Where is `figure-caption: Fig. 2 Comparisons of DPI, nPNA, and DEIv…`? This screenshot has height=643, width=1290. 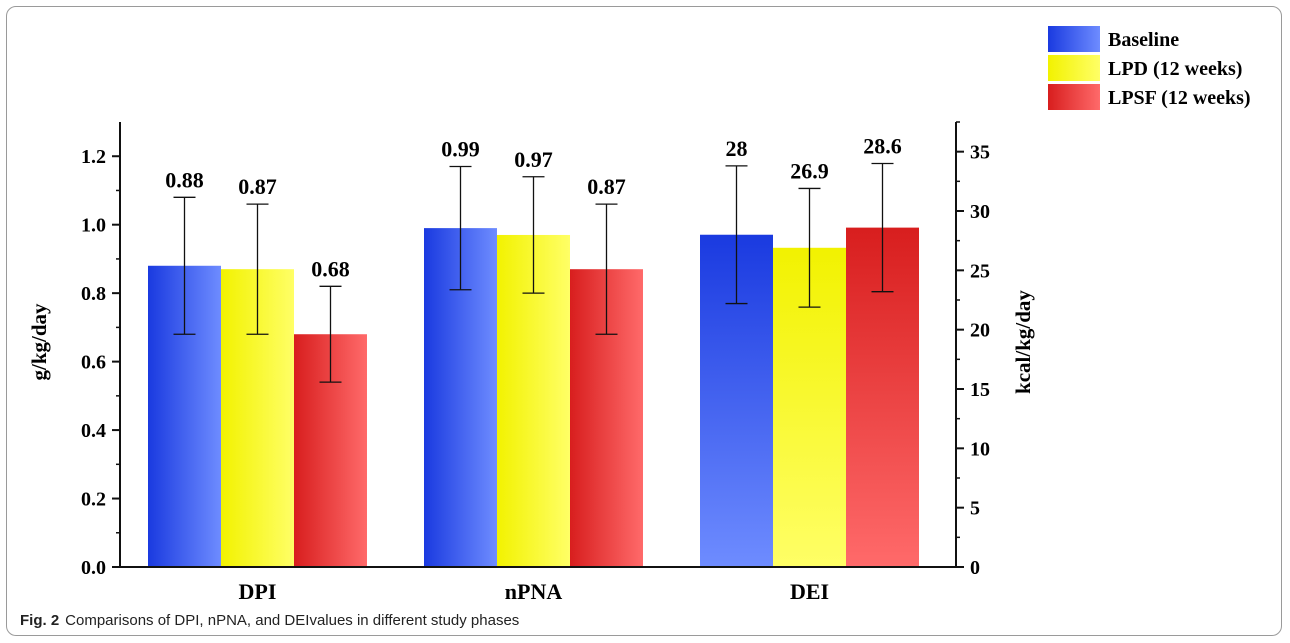 figure-caption: Fig. 2 Comparisons of DPI, nPNA, and DEIv… is located at coordinates (269, 620).